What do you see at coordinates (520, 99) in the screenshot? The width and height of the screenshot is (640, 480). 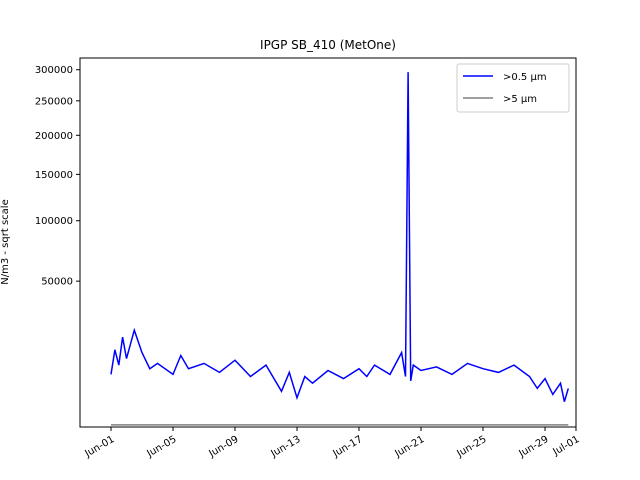 I see `legend-label: >5 µm` at bounding box center [520, 99].